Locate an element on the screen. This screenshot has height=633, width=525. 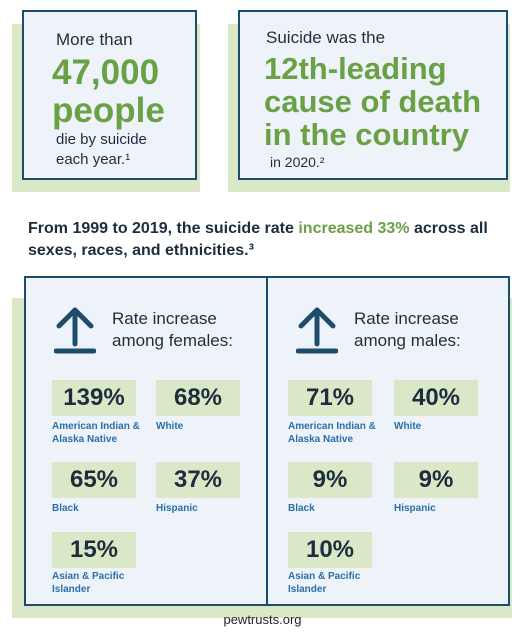
card-text-line: die by suicide is located at coordinates (101, 139).